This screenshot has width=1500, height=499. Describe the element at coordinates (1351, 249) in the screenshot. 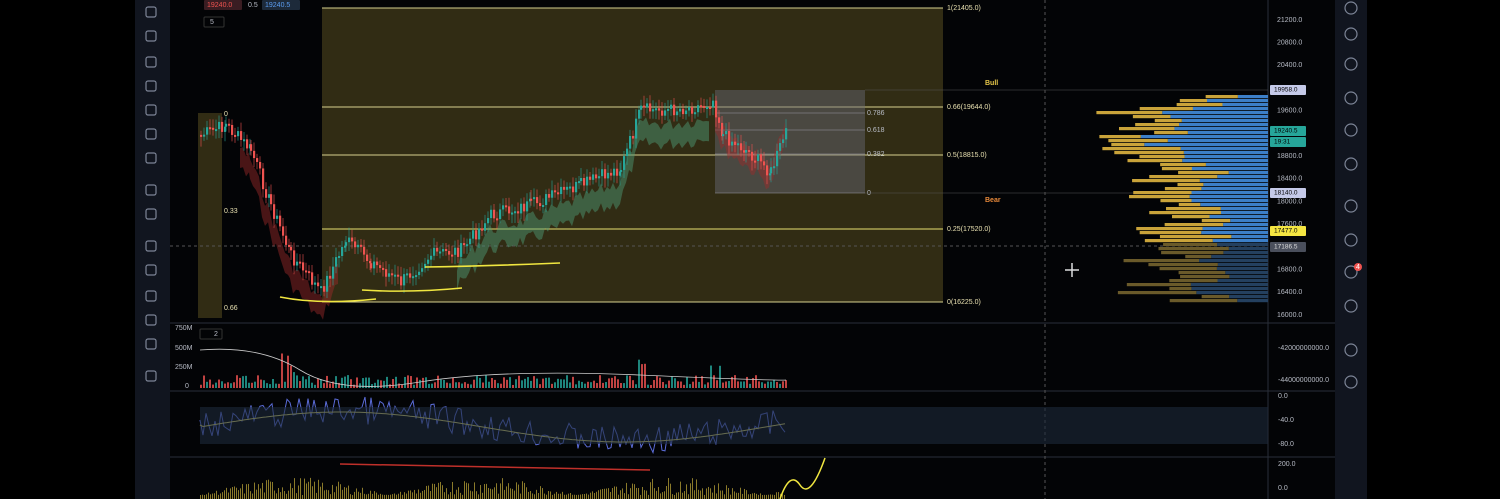

I see `right-toolbar` at that location.